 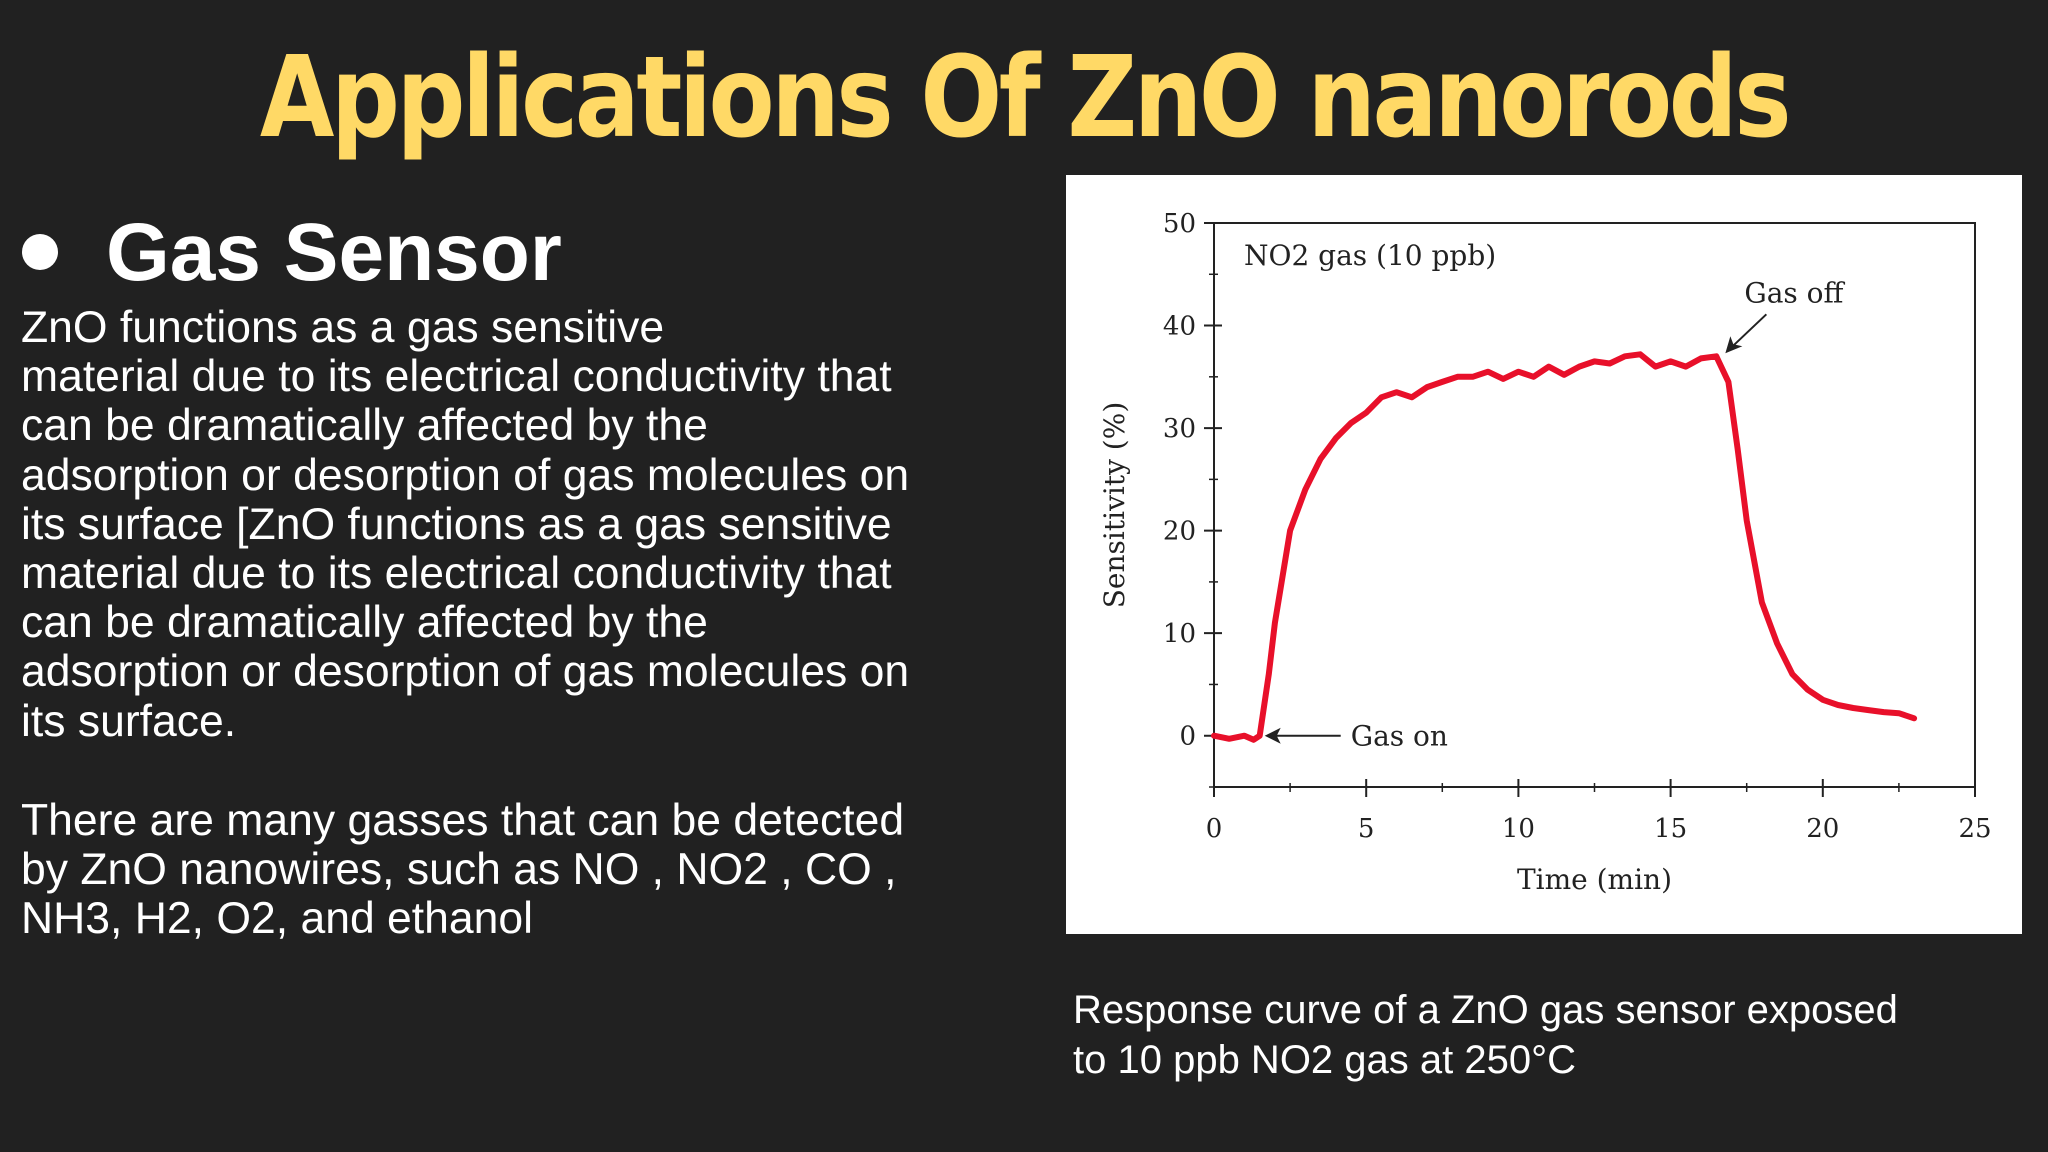 I want to click on x-tick-label: 25, so click(x=1974, y=829).